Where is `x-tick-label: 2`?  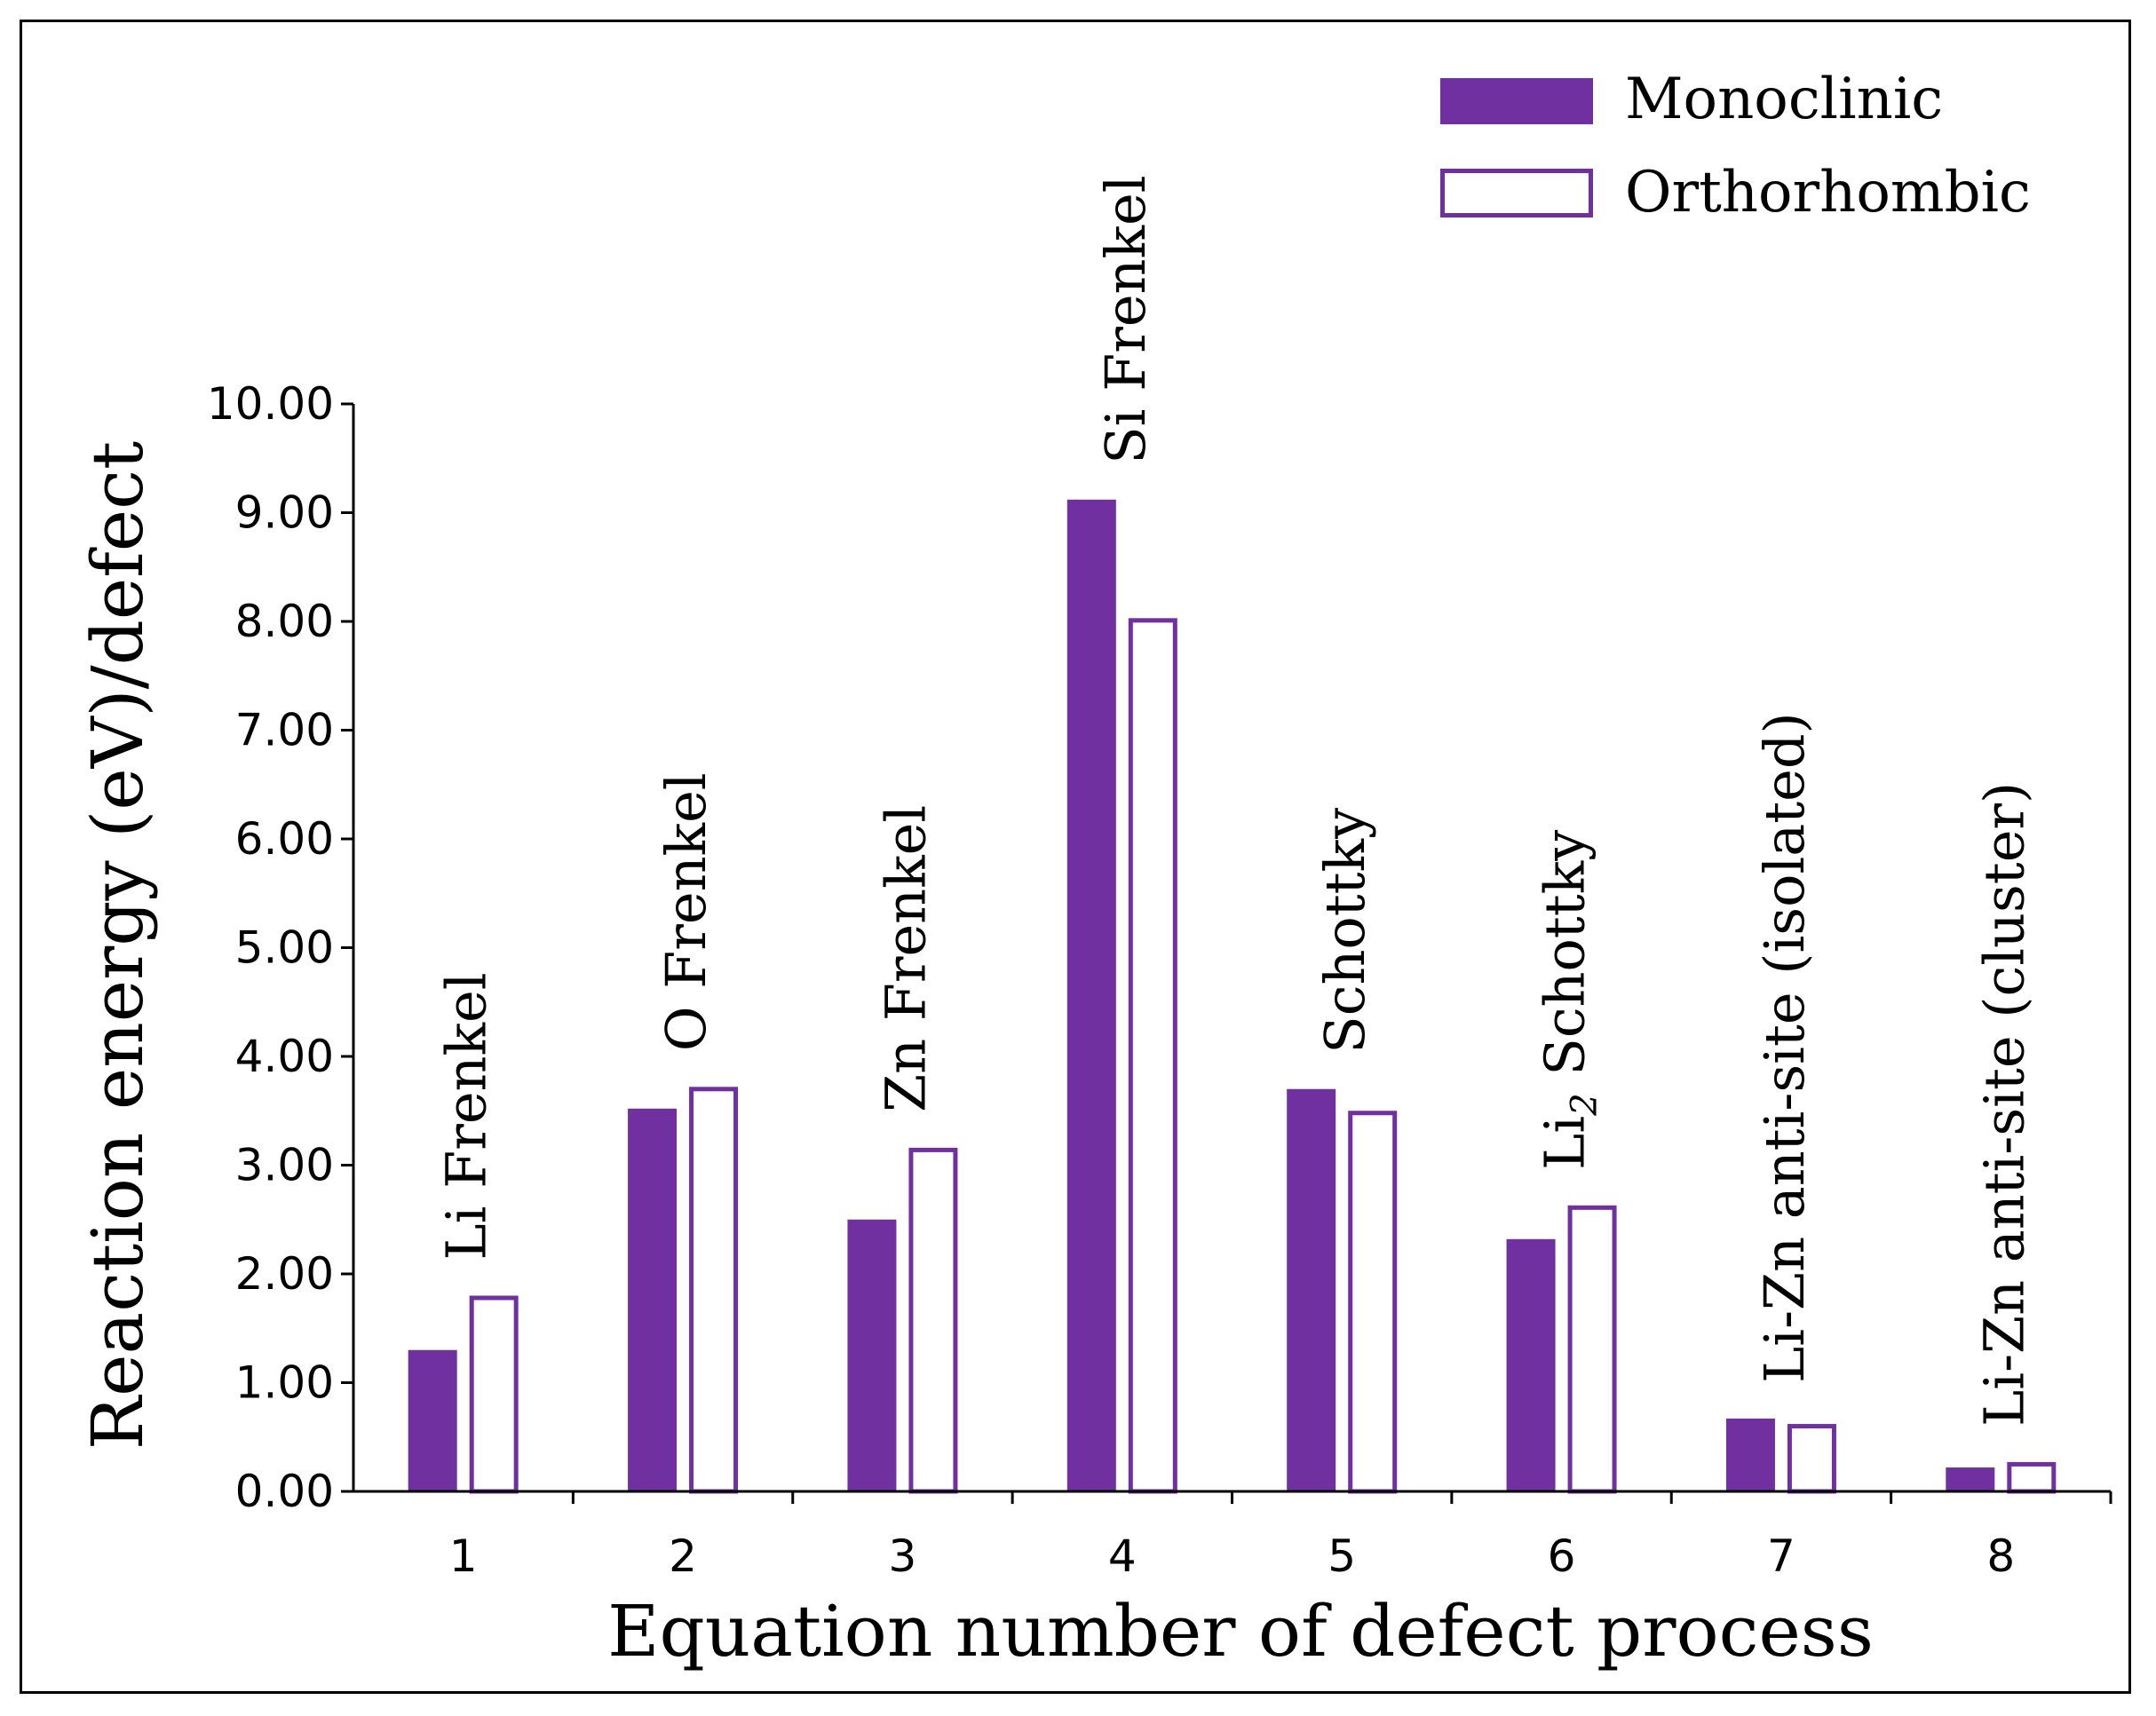
x-tick-label: 2 is located at coordinates (683, 1556).